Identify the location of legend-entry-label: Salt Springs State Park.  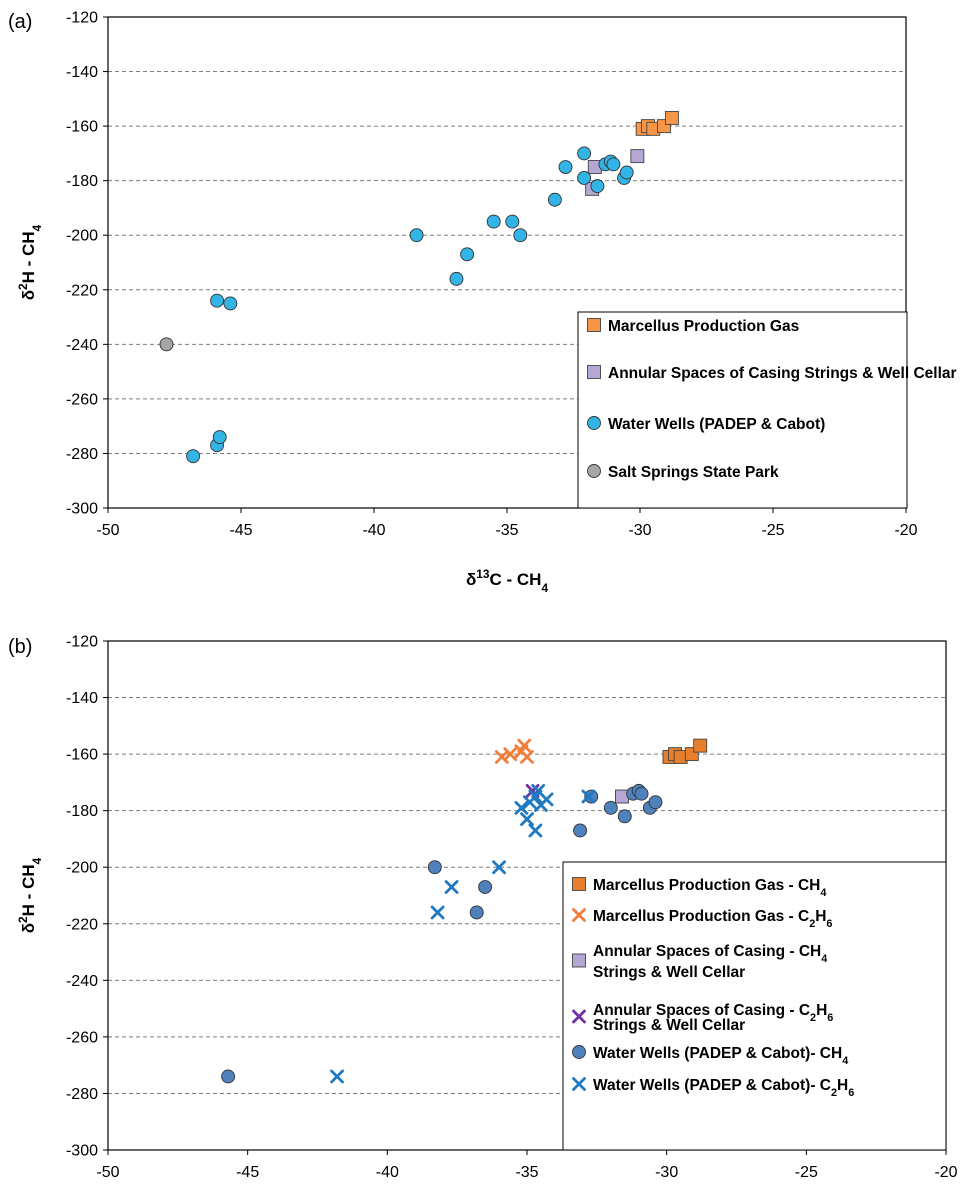
(693, 472).